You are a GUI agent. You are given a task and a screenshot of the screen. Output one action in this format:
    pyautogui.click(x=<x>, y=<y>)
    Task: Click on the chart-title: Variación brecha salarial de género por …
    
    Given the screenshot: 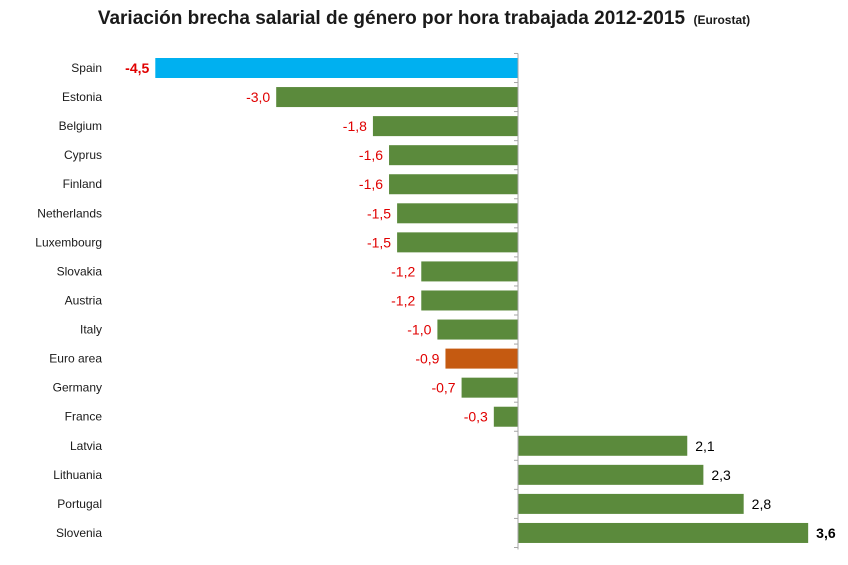 What is the action you would take?
    pyautogui.click(x=424, y=19)
    